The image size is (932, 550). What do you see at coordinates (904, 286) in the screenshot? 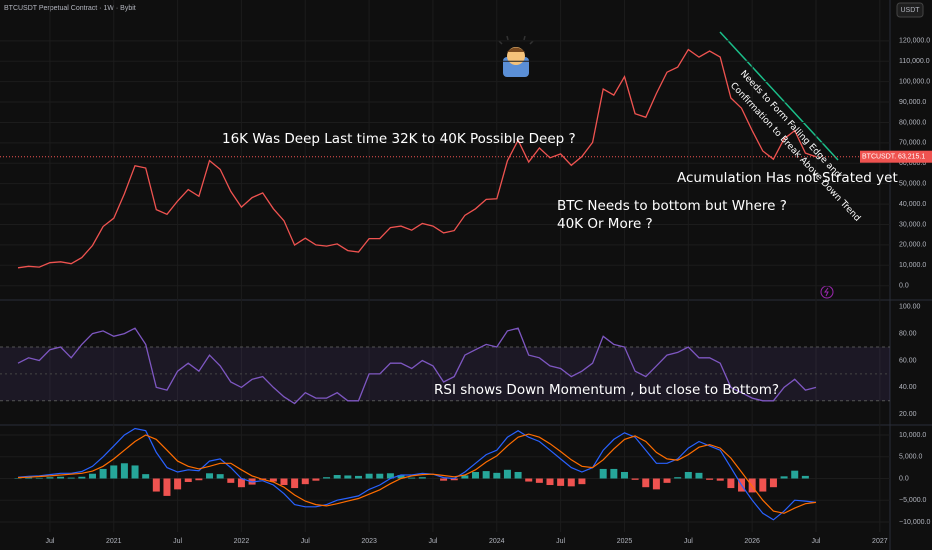
I see `y-tick-label: 0.0` at bounding box center [904, 286].